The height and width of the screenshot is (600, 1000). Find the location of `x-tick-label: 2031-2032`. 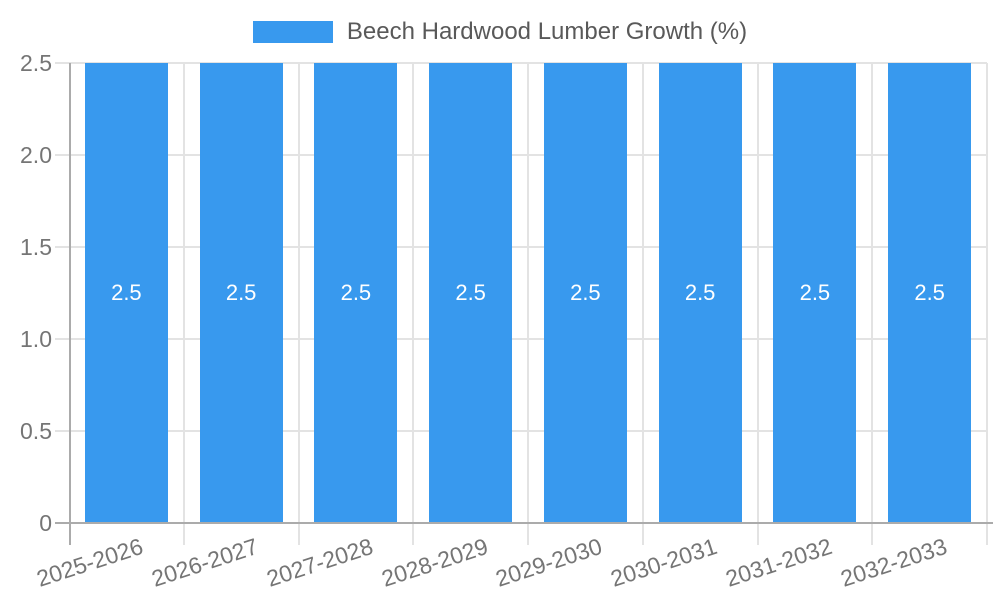

x-tick-label: 2031-2032 is located at coordinates (778, 562).